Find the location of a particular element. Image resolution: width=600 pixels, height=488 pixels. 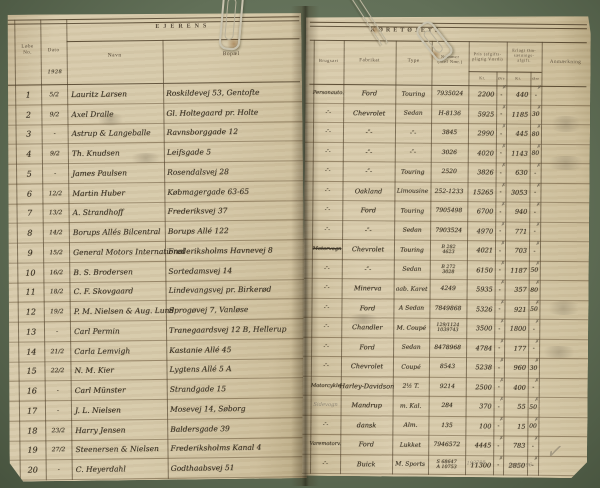

tax-kr-cell: 177 is located at coordinates (520, 348).